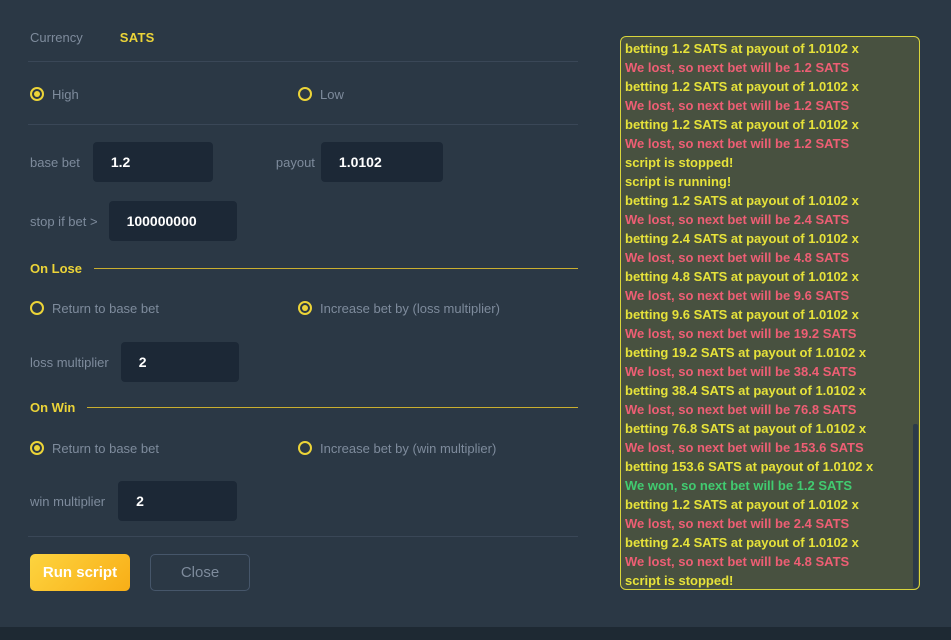 The height and width of the screenshot is (640, 951). Describe the element at coordinates (742, 276) in the screenshot. I see `log-line: betting 4.8 SATS at payout of 1.0102 x` at that location.